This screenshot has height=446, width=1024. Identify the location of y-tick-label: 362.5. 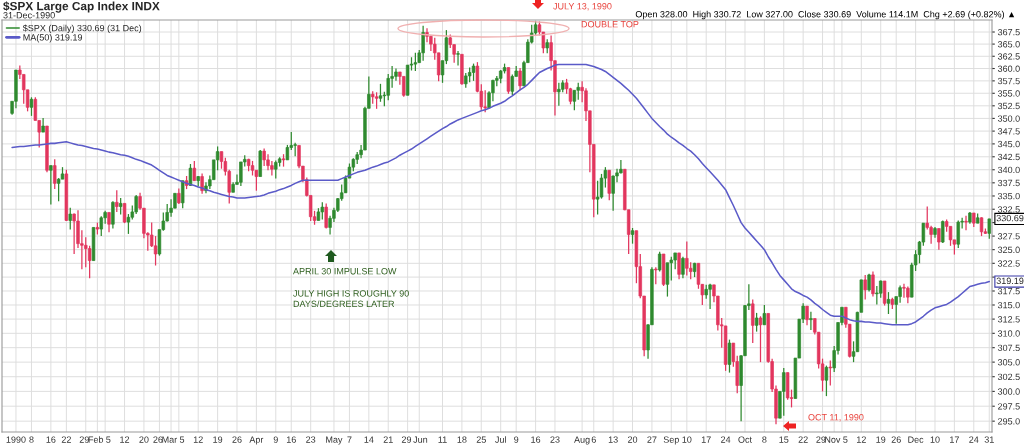
(1008, 56).